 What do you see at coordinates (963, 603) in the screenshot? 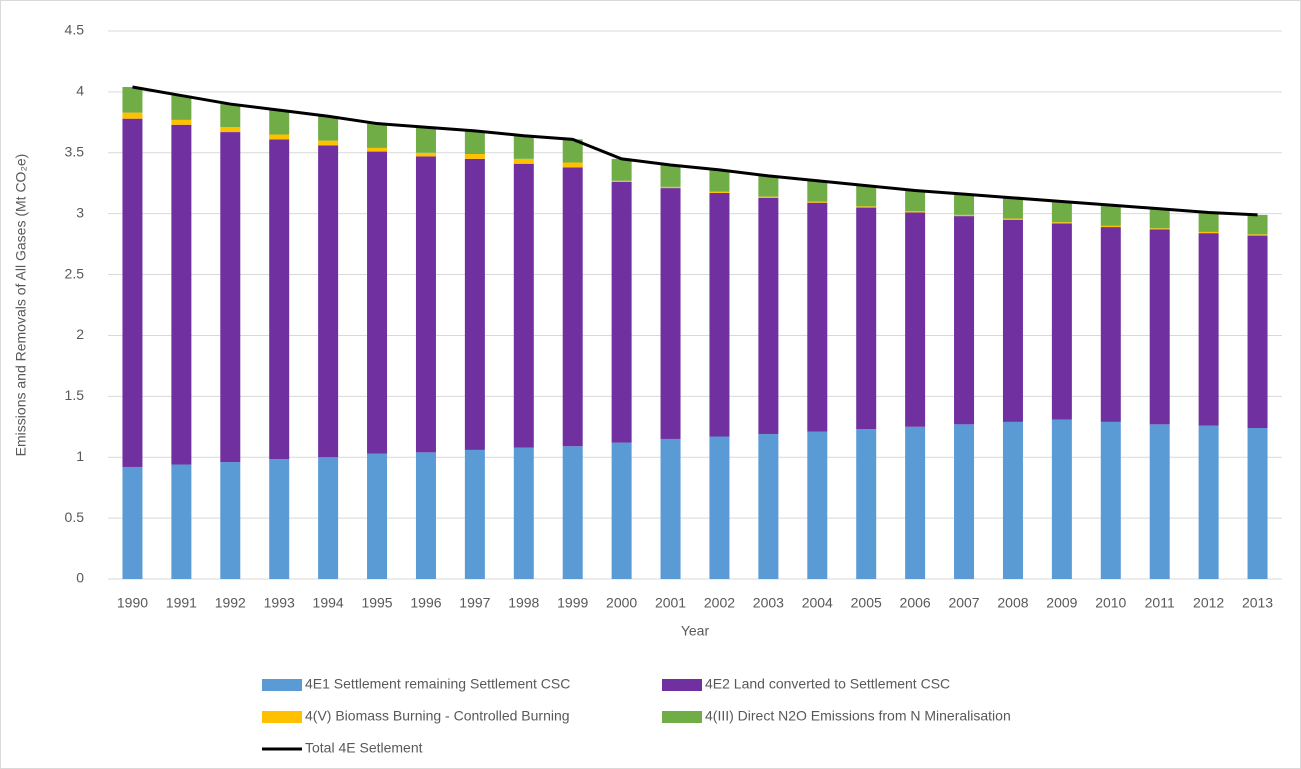
I see `x-tick-label: 2007` at bounding box center [963, 603].